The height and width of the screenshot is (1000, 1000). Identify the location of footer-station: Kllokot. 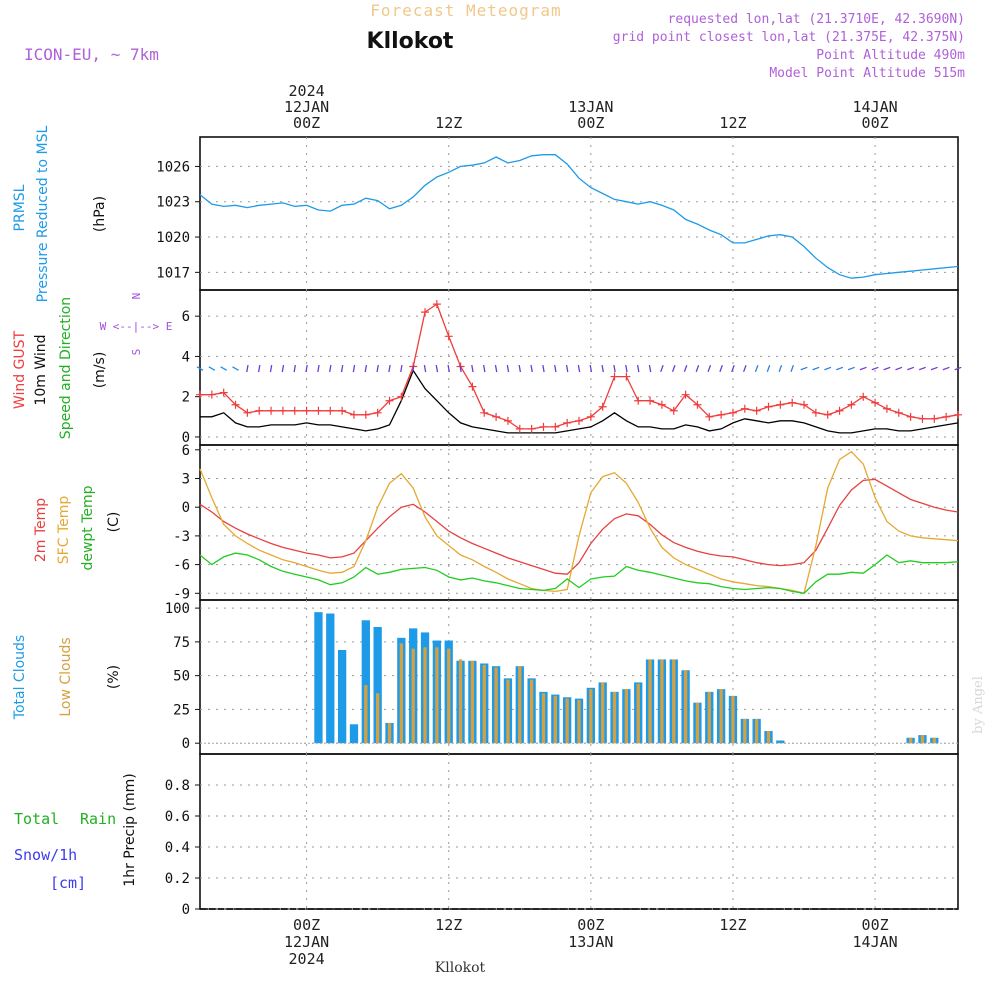
(460, 968).